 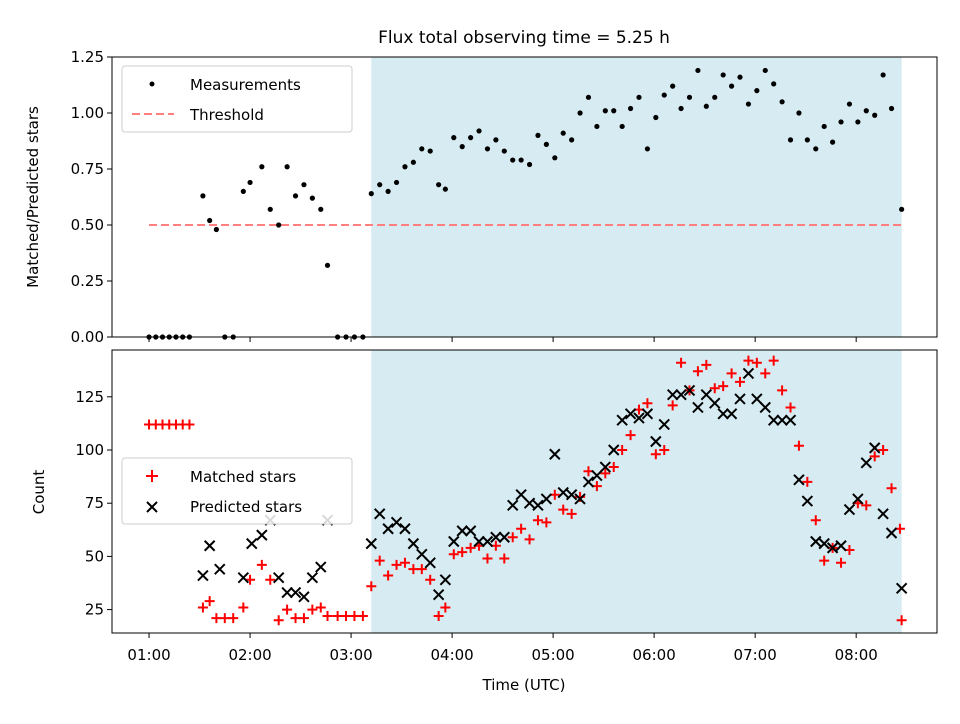 What do you see at coordinates (249, 655) in the screenshot?
I see `x-tick-label: 02:00` at bounding box center [249, 655].